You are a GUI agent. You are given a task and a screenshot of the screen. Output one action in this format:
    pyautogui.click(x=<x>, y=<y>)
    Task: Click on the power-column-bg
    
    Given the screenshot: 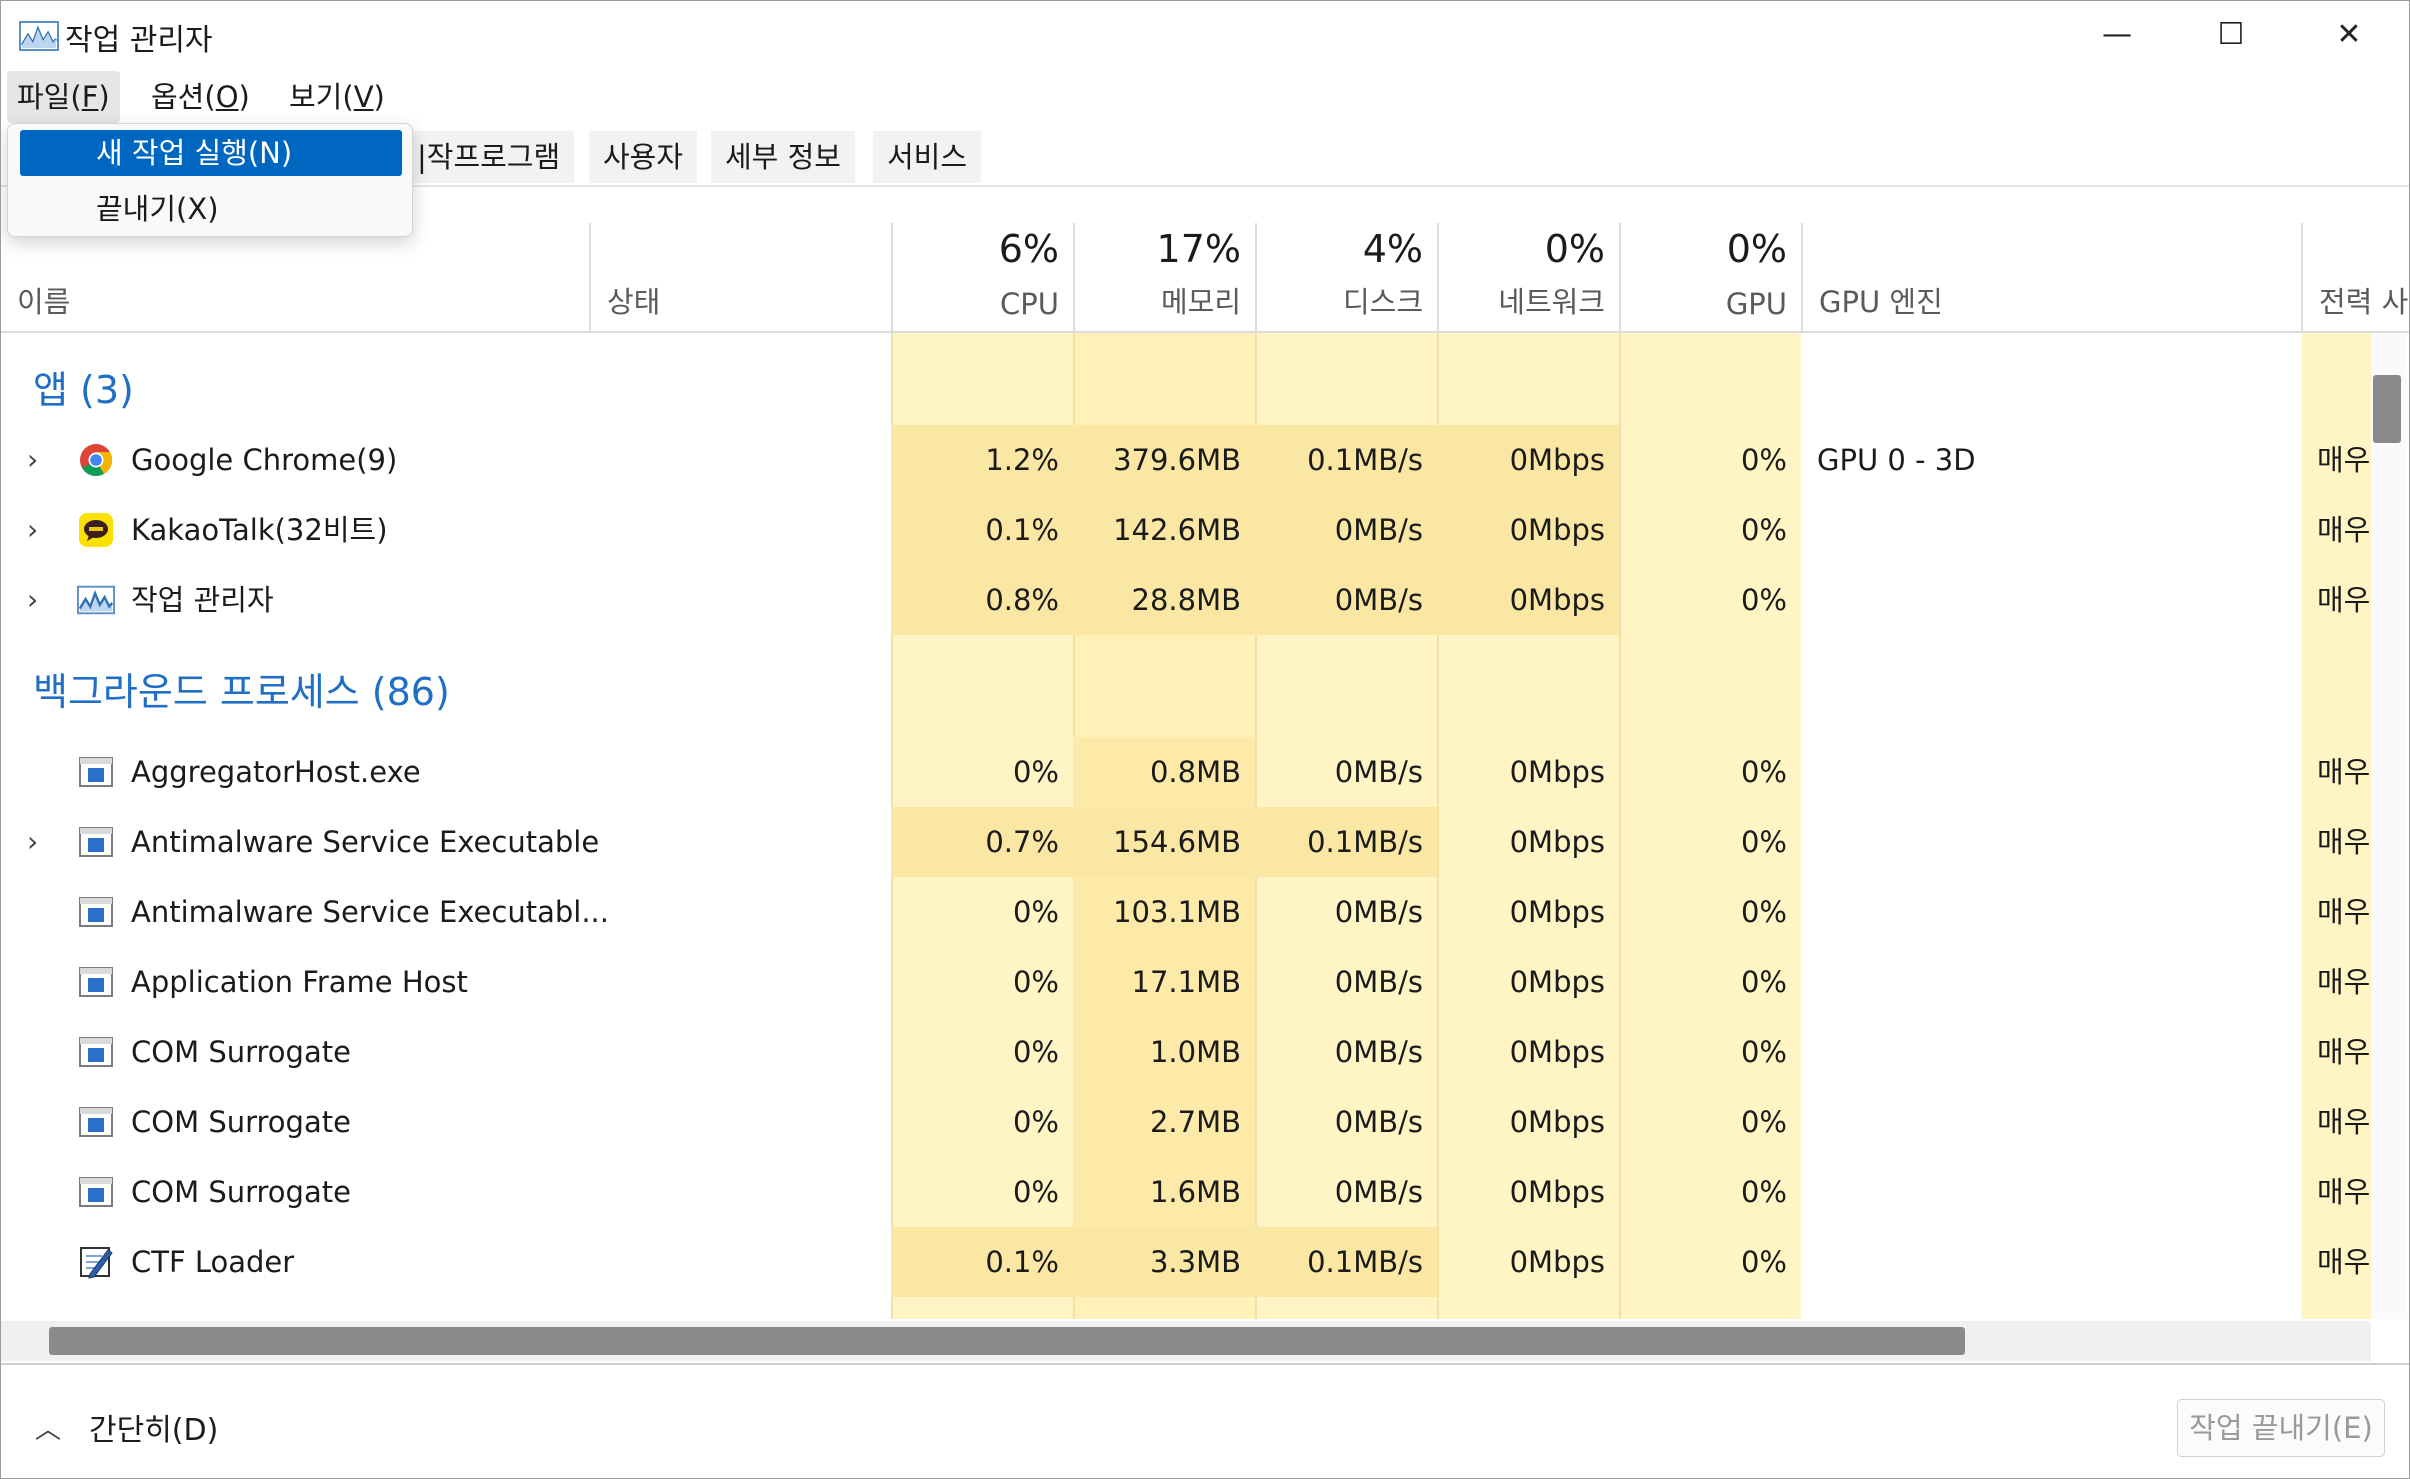 What is the action you would take?
    pyautogui.click(x=2336, y=826)
    